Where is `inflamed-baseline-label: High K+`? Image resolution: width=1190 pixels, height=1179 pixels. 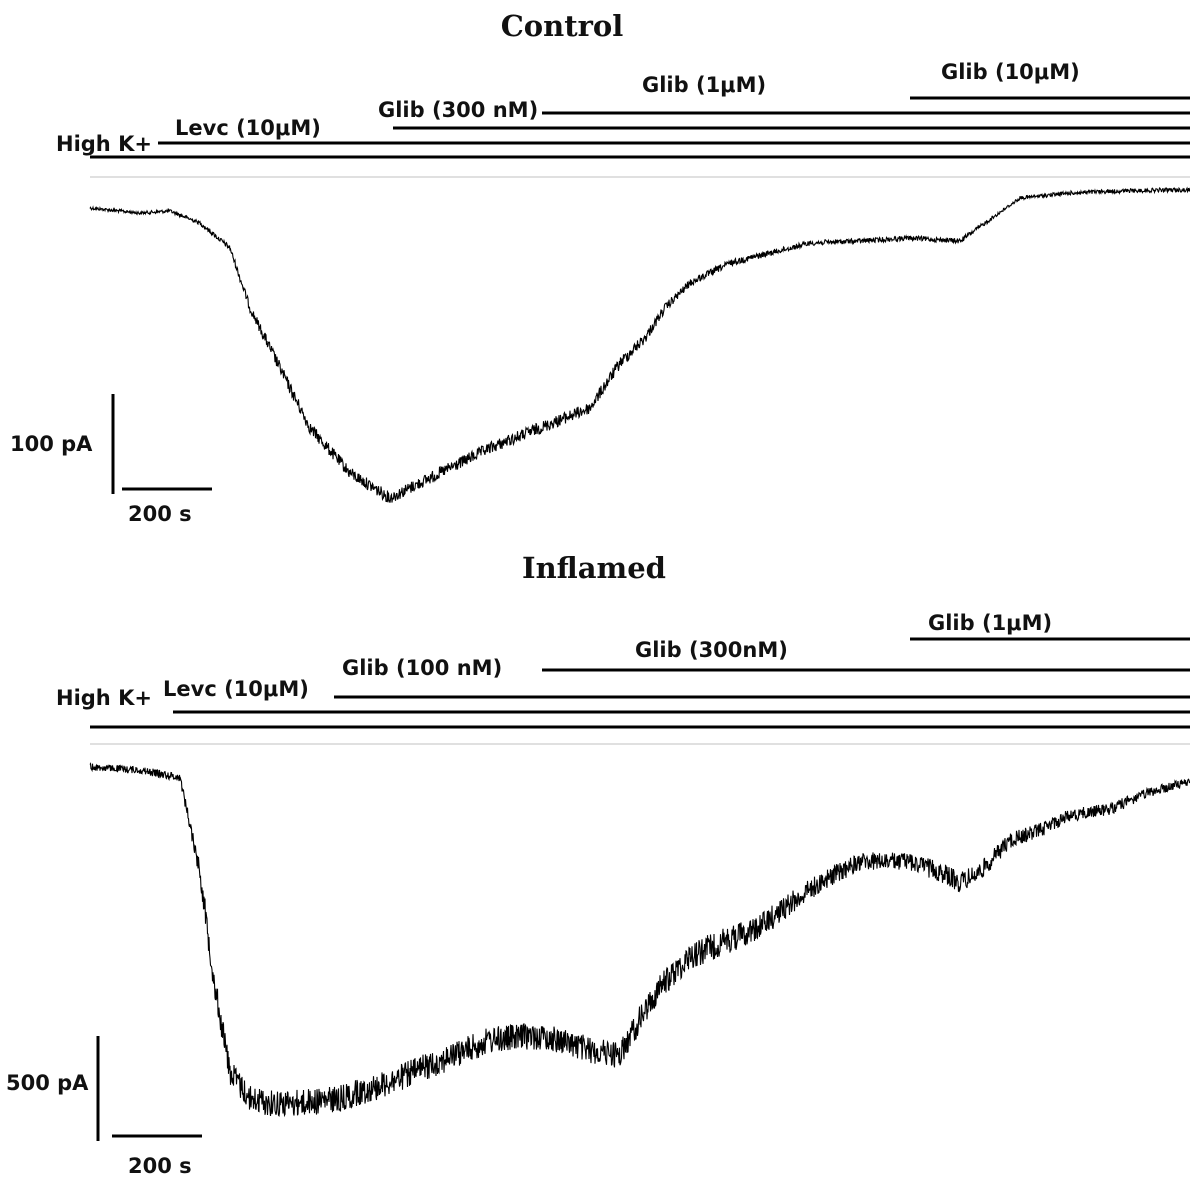 inflamed-baseline-label: High K+ is located at coordinates (104, 698).